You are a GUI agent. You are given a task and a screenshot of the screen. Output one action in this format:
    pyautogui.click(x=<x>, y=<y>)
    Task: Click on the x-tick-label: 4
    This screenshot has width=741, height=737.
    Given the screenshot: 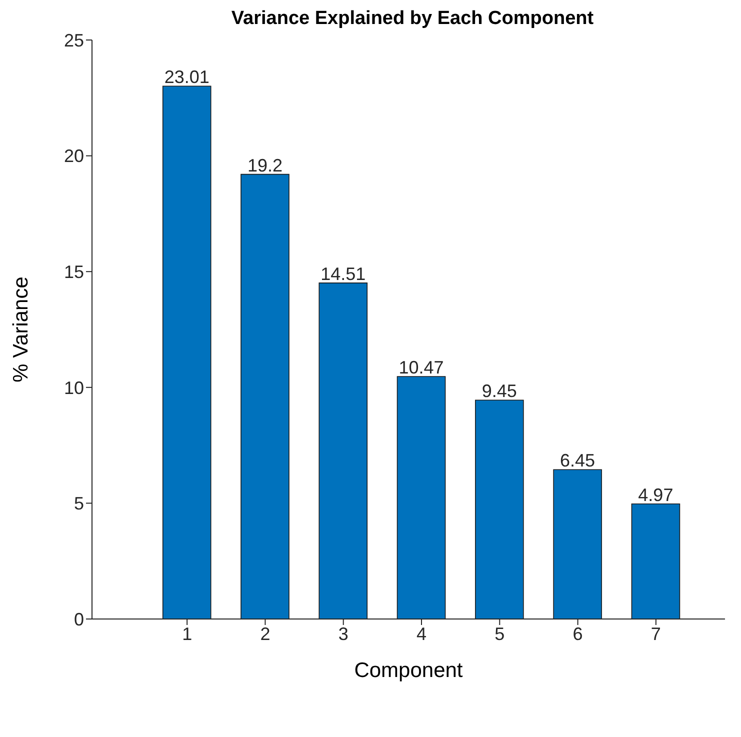 What is the action you would take?
    pyautogui.click(x=421, y=634)
    